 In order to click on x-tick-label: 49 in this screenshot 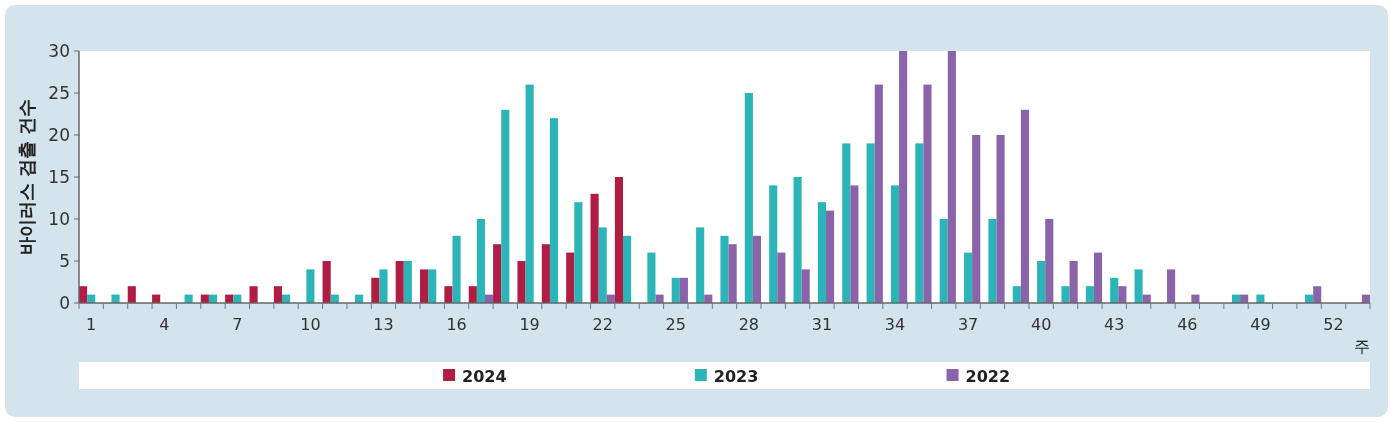, I will do `click(1260, 324)`.